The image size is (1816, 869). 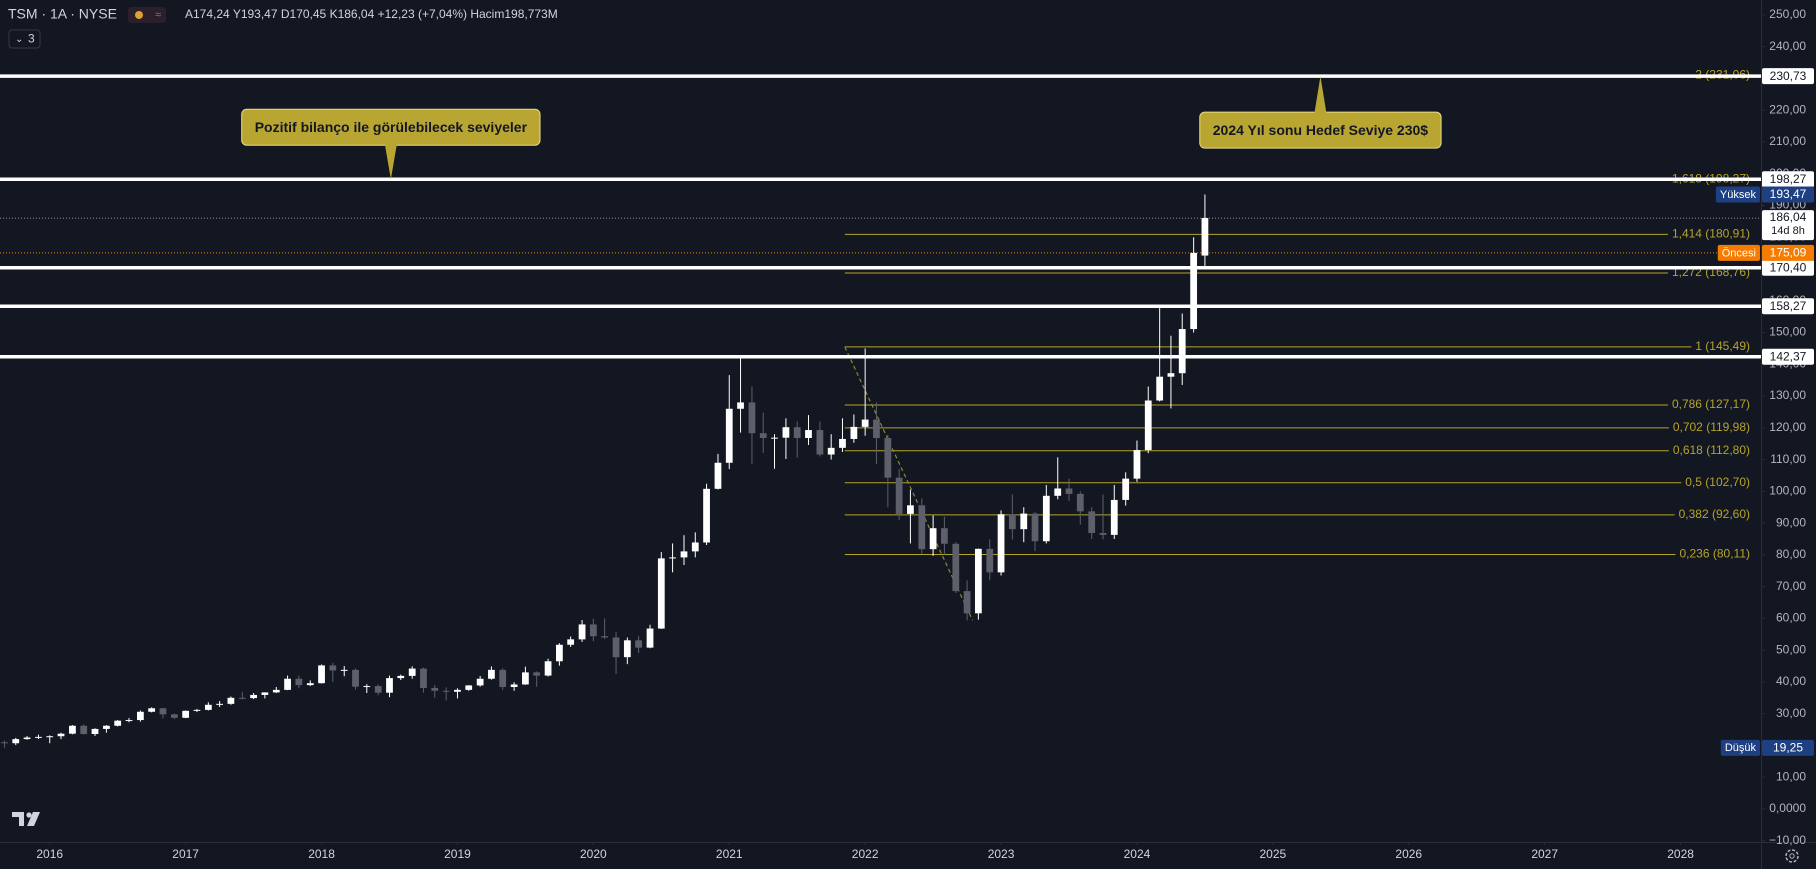 I want to click on tradingview-logo, so click(x=26, y=819).